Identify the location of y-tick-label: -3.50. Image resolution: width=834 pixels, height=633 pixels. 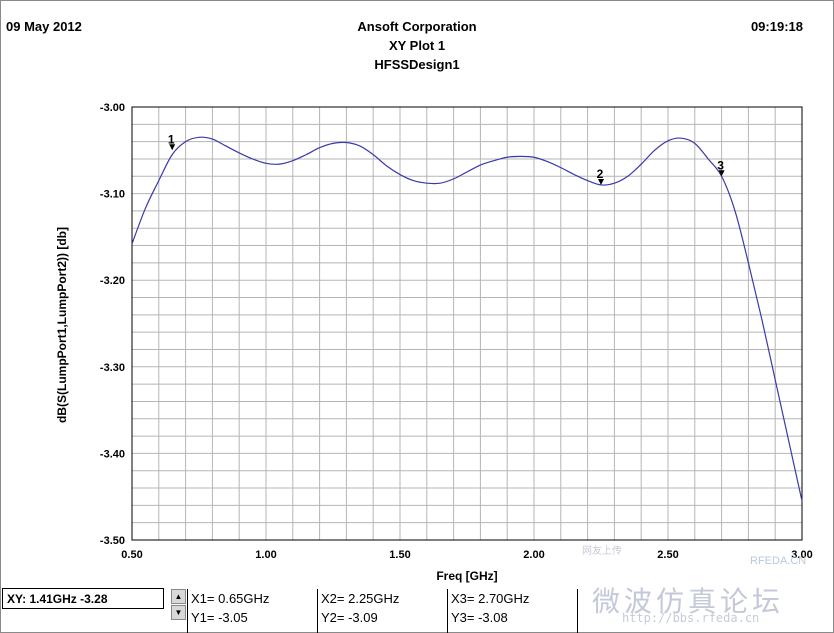
(112, 541).